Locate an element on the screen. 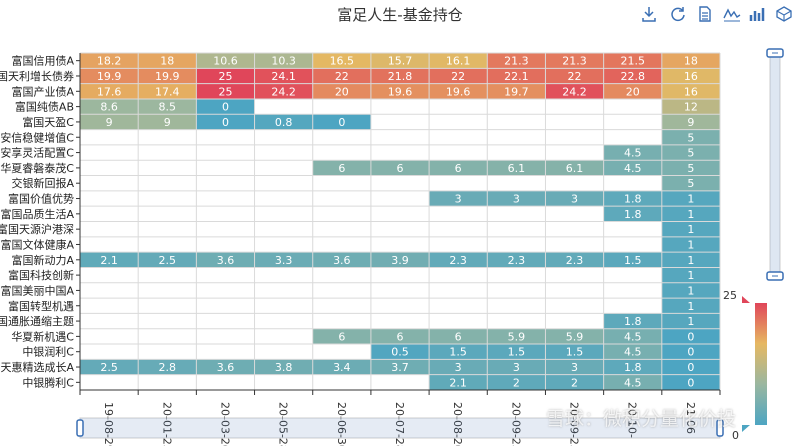  cell-value-label: 18.2 is located at coordinates (109, 61).